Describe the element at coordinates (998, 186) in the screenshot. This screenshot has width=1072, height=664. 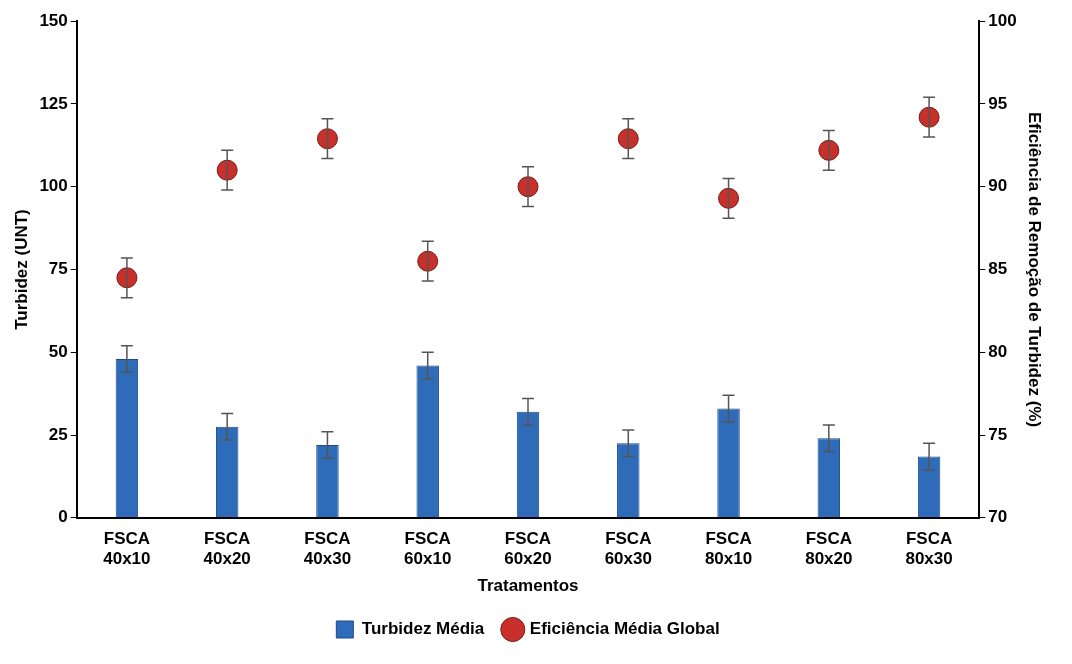
I see `y2-tick-label: 90` at that location.